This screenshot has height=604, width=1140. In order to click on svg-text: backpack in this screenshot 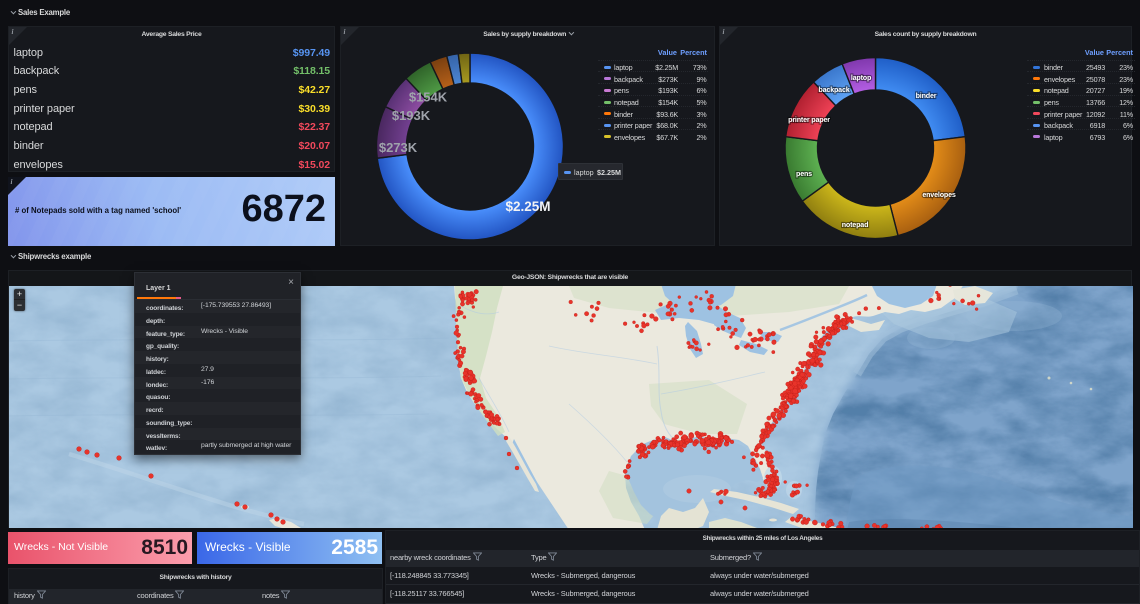, I will do `click(833, 89)`.